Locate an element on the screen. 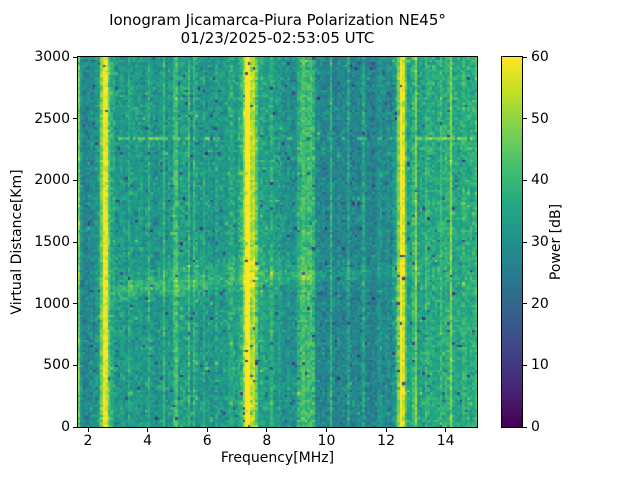 This screenshot has height=480, width=640. y-tick-label: 2000 is located at coordinates (52, 180).